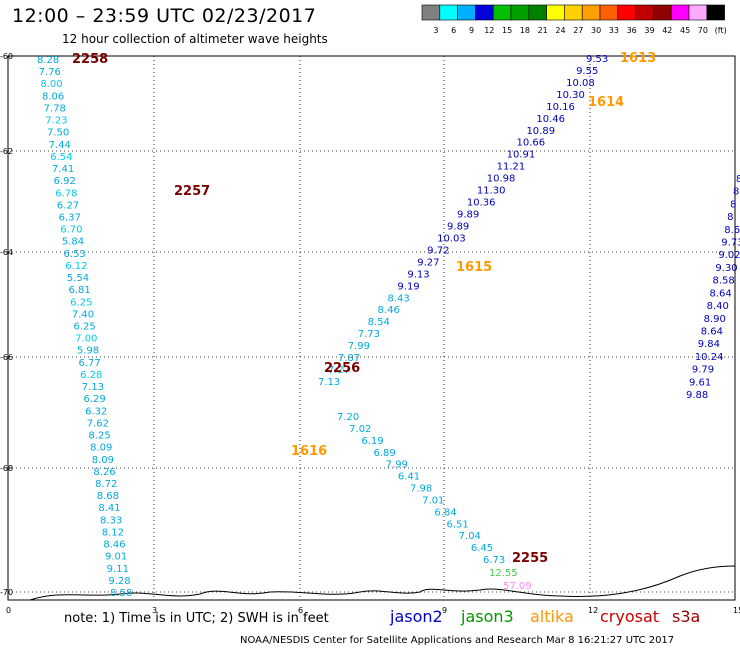 The height and width of the screenshot is (650, 740). What do you see at coordinates (552, 616) in the screenshot?
I see `satellite-altika: altika` at bounding box center [552, 616].